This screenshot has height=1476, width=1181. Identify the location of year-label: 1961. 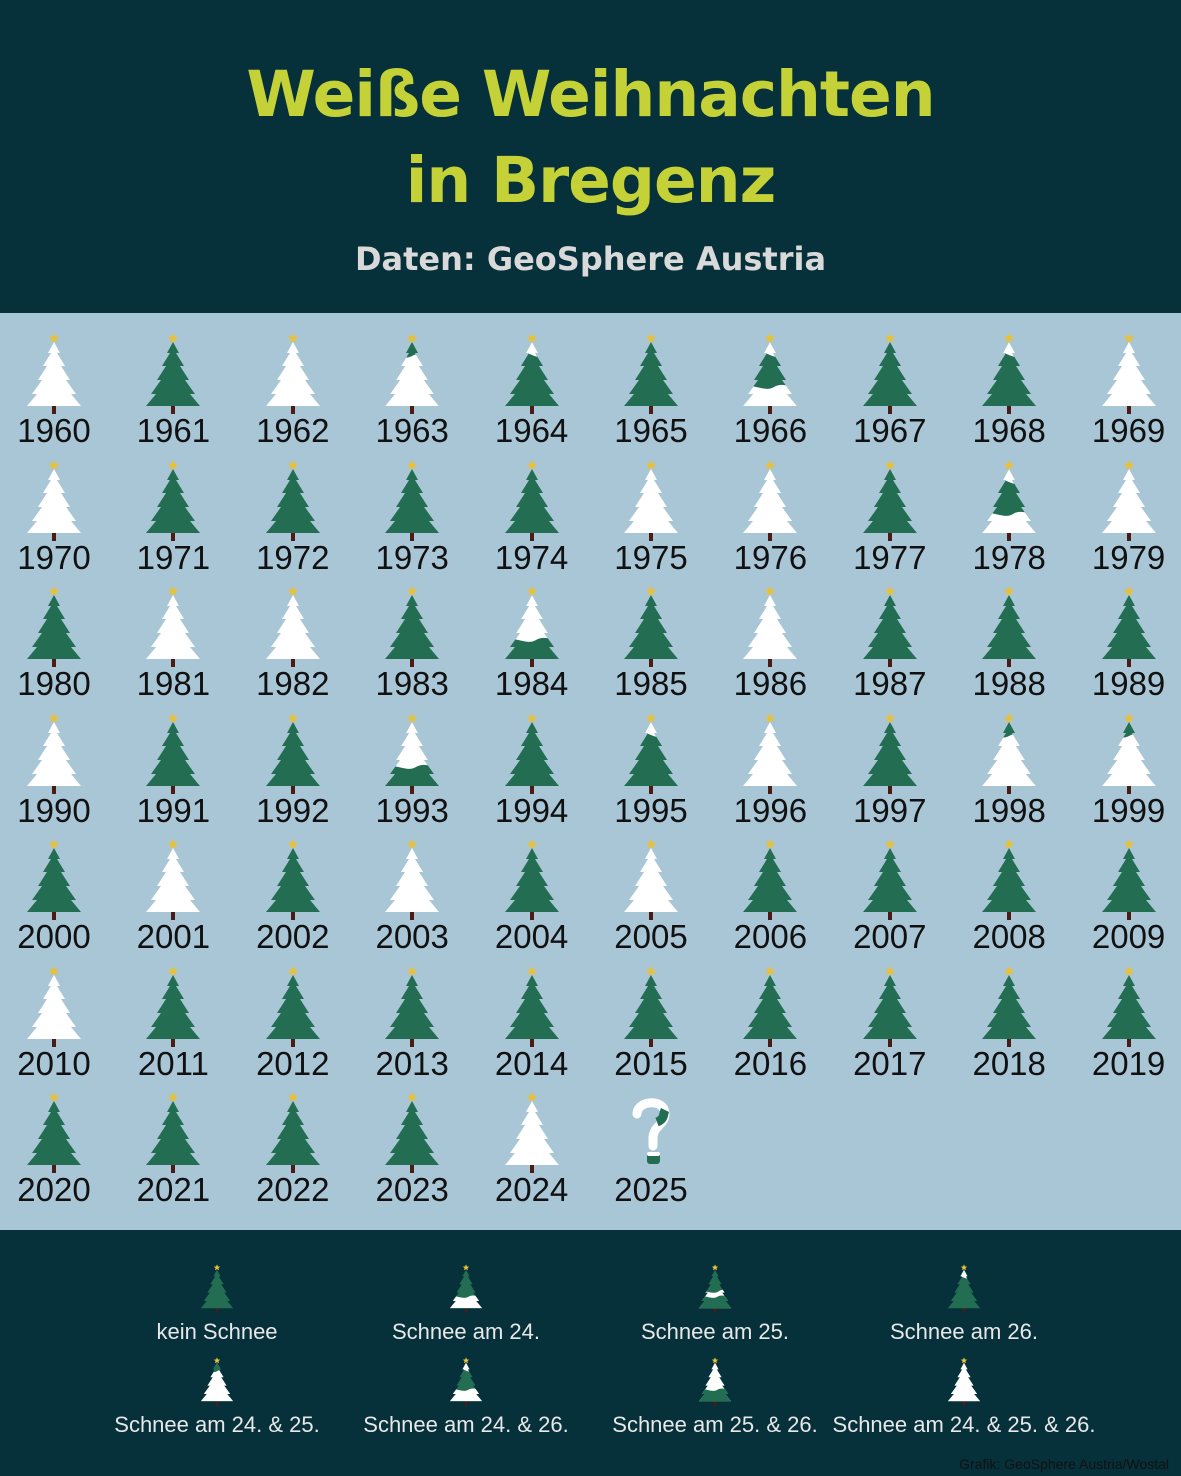
(173, 430).